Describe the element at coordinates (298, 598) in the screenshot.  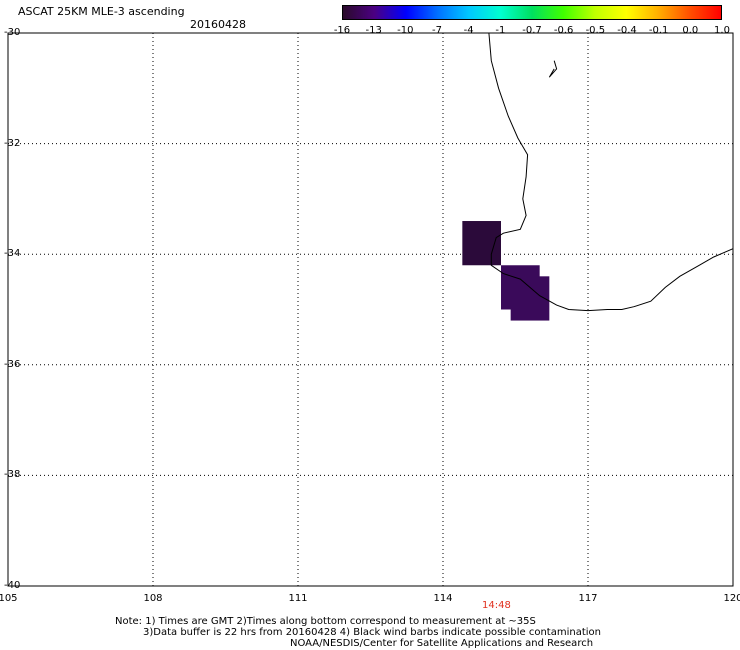
I see `longitude-label: 111` at that location.